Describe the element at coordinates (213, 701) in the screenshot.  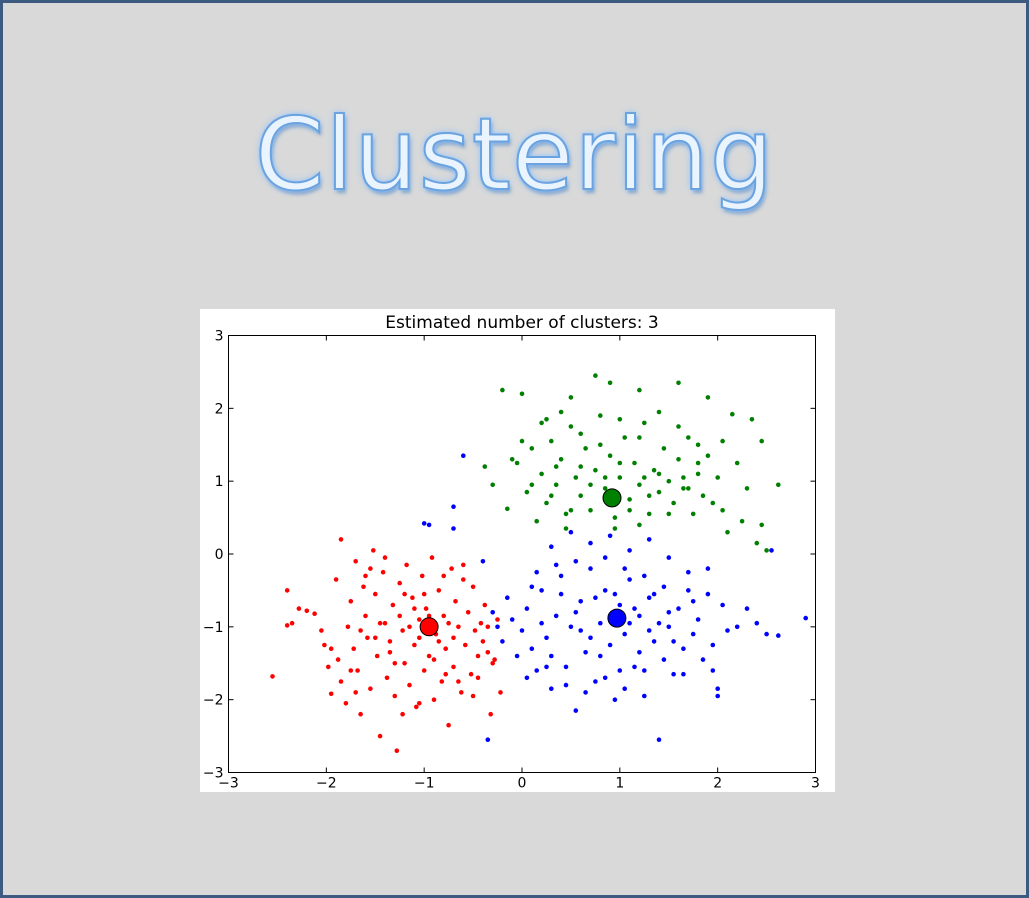
I see `y-tick-label: −2` at that location.